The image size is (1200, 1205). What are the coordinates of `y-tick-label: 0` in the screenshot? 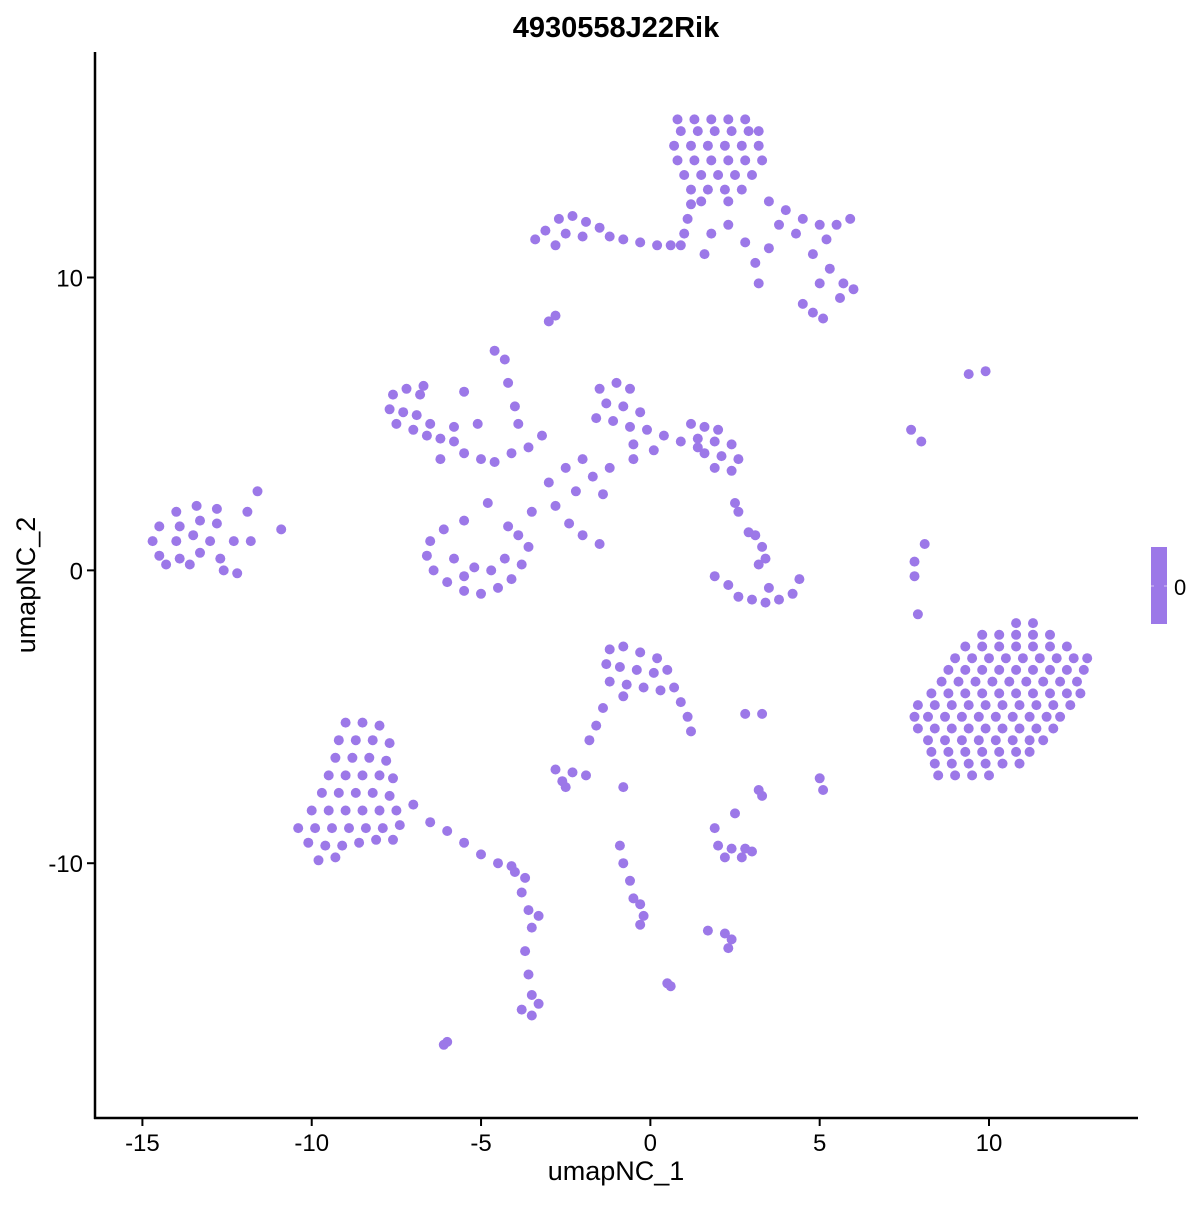 It's located at (76, 571).